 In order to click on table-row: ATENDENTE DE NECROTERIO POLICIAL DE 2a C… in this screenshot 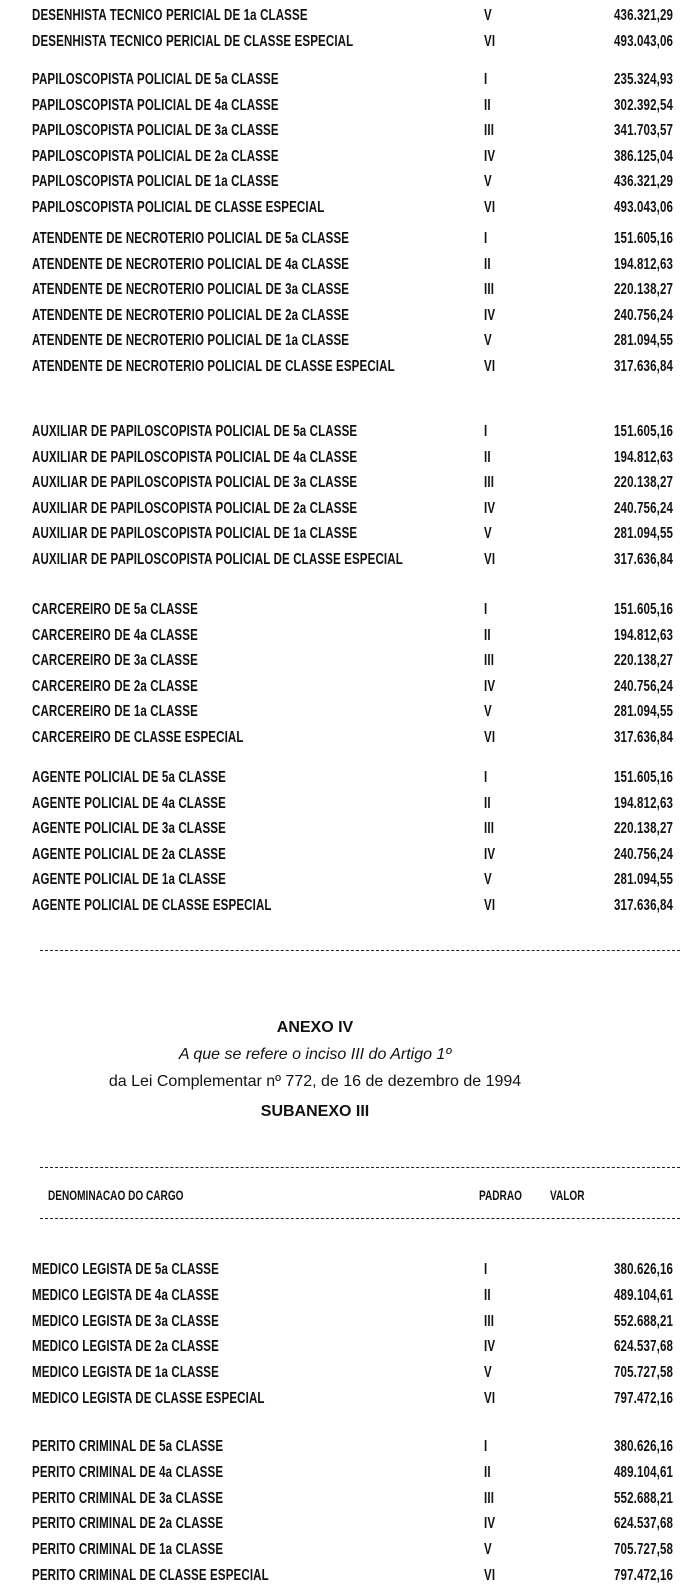, I will do `click(343, 316)`.